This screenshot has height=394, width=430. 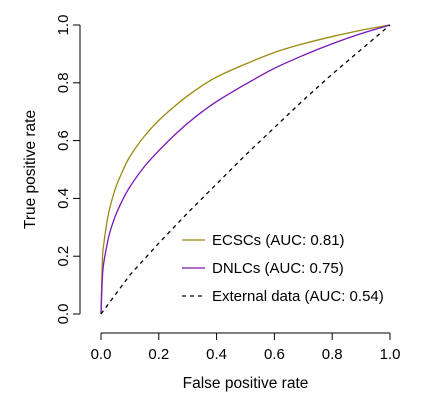 I want to click on legend-label: DNLCs (AUC: 0.75), so click(x=278, y=268).